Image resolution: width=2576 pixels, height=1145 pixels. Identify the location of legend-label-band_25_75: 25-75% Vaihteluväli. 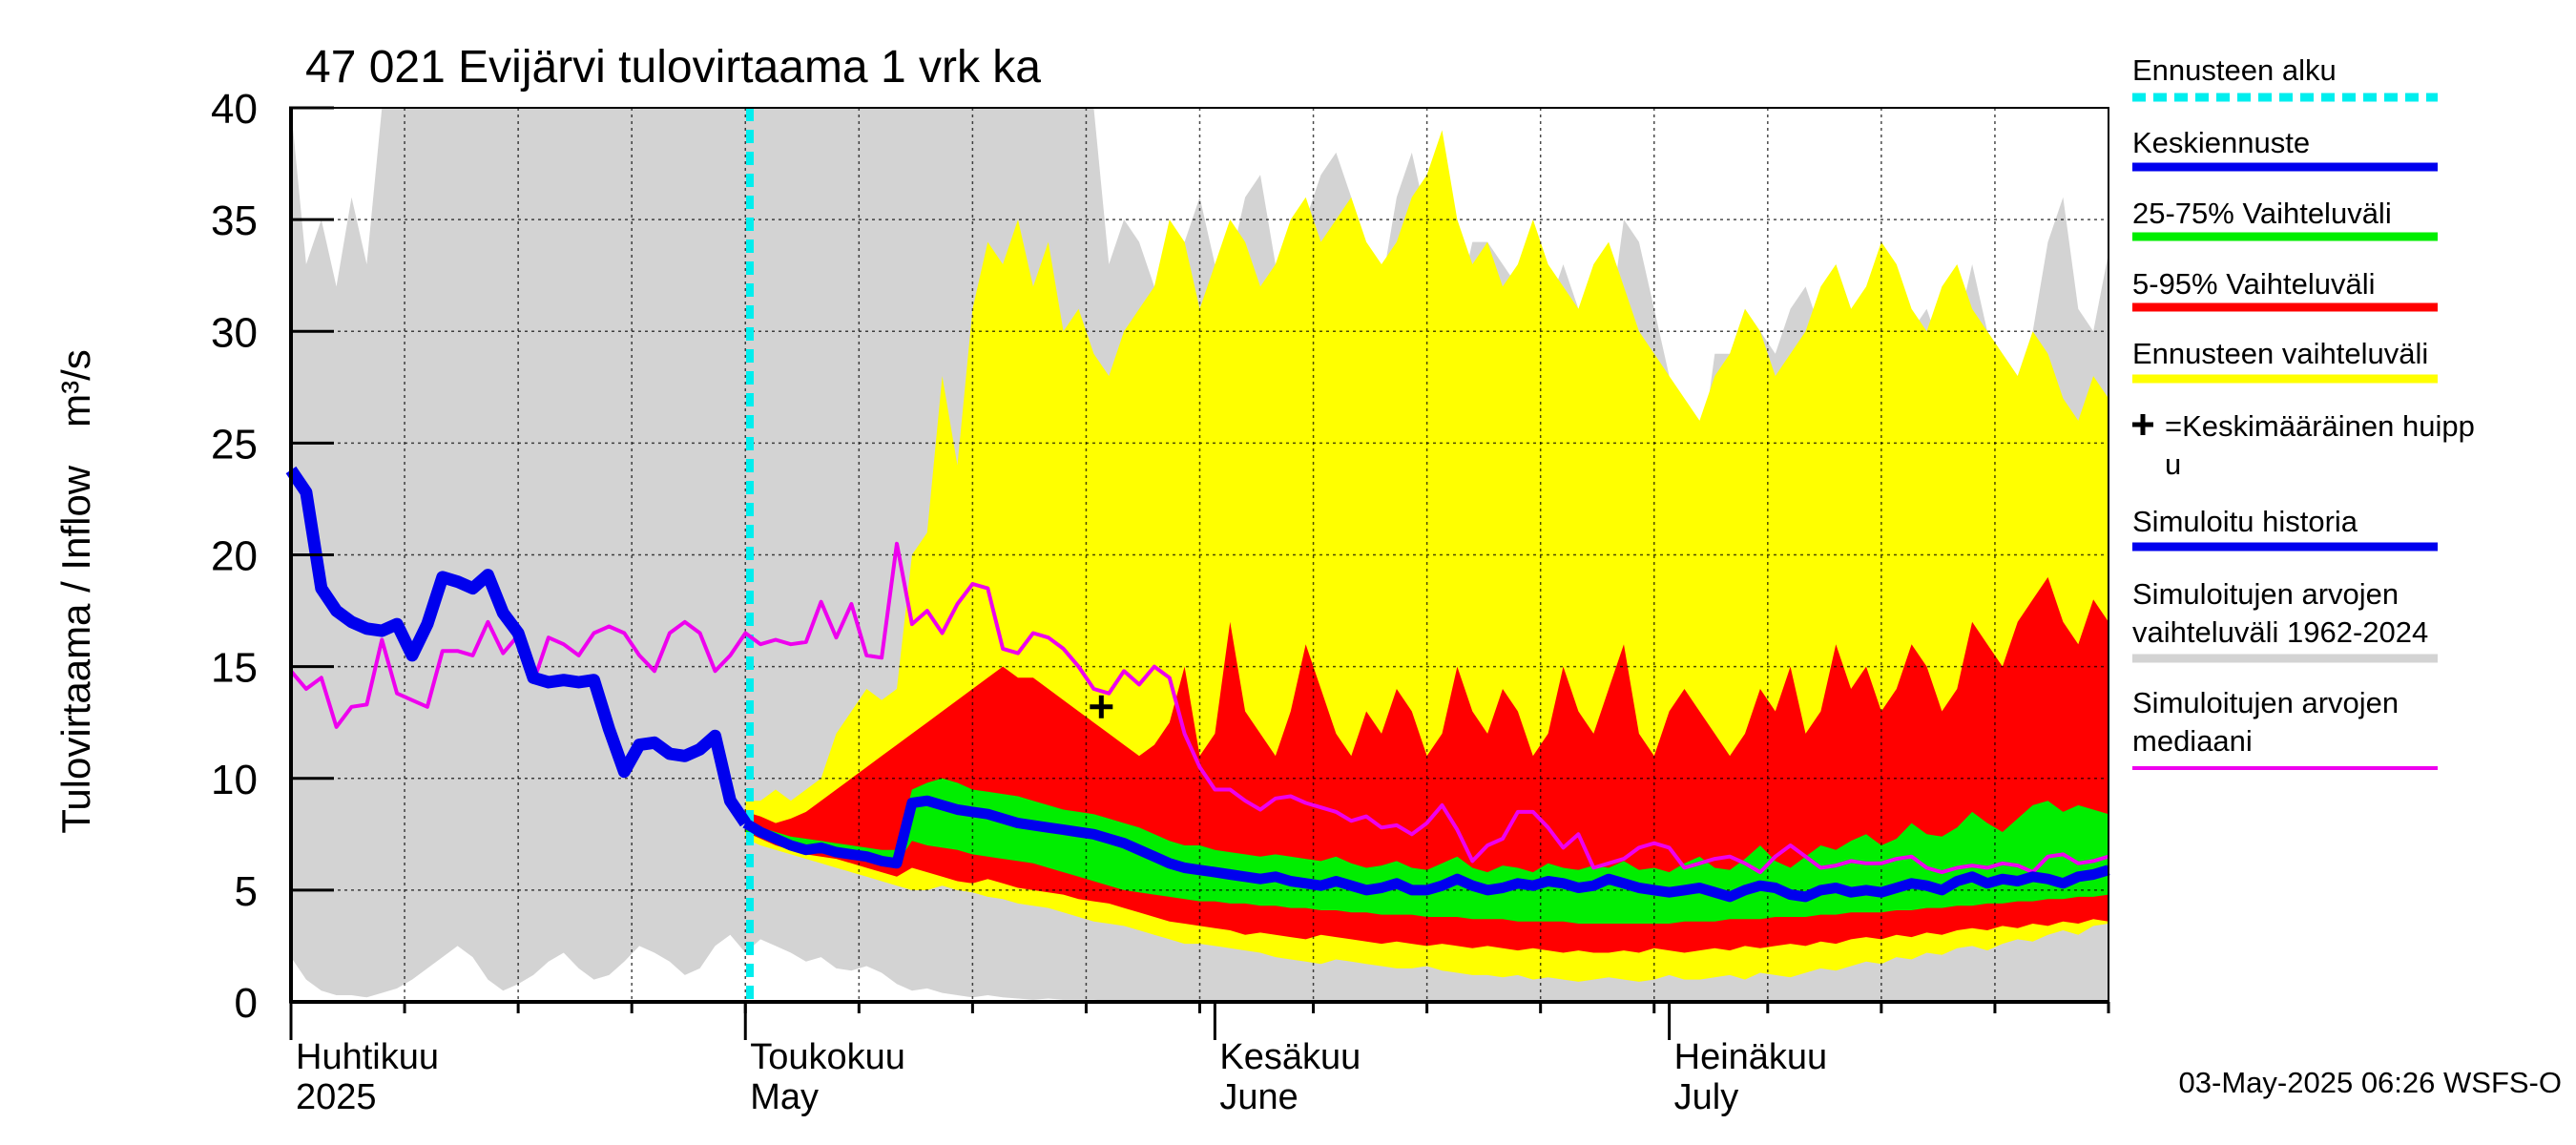
(2262, 213).